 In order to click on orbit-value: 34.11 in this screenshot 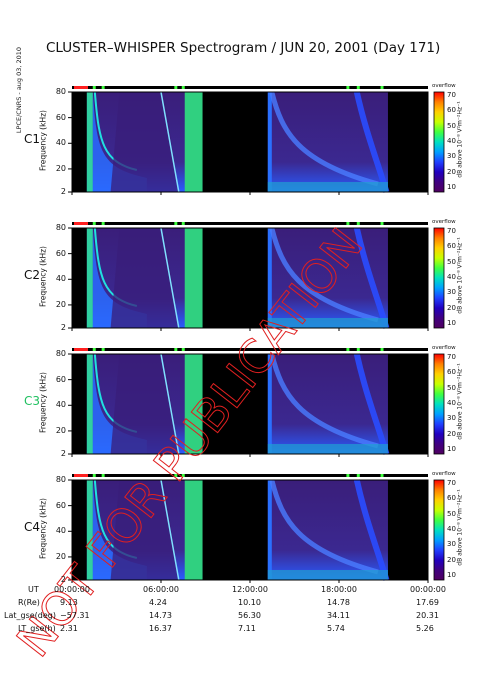, I will do `click(338, 615)`.